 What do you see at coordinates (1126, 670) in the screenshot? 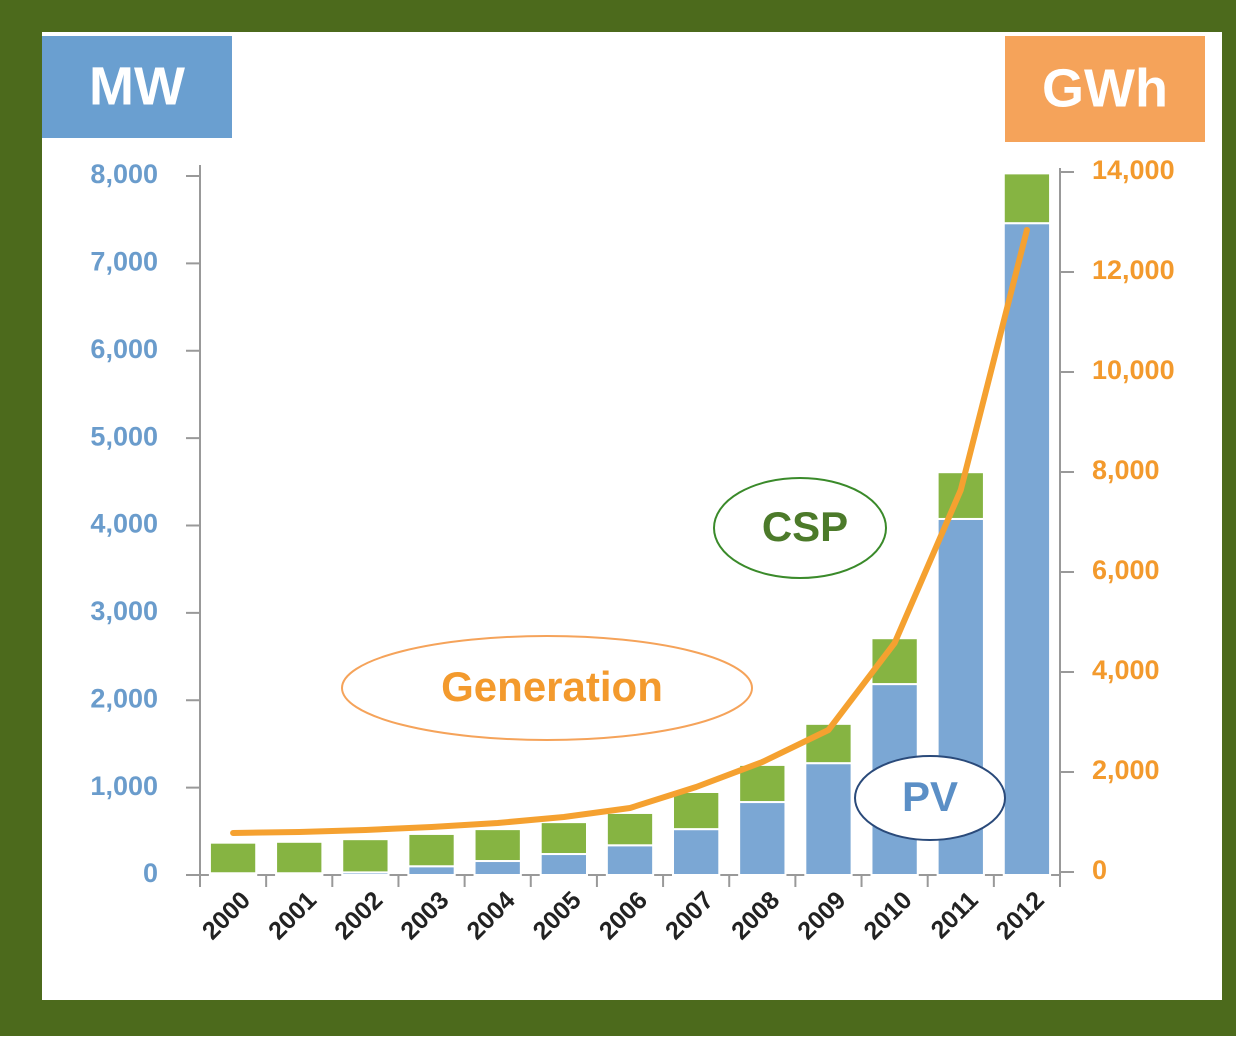
I see `y2-tick-label: 4,000` at bounding box center [1126, 670].